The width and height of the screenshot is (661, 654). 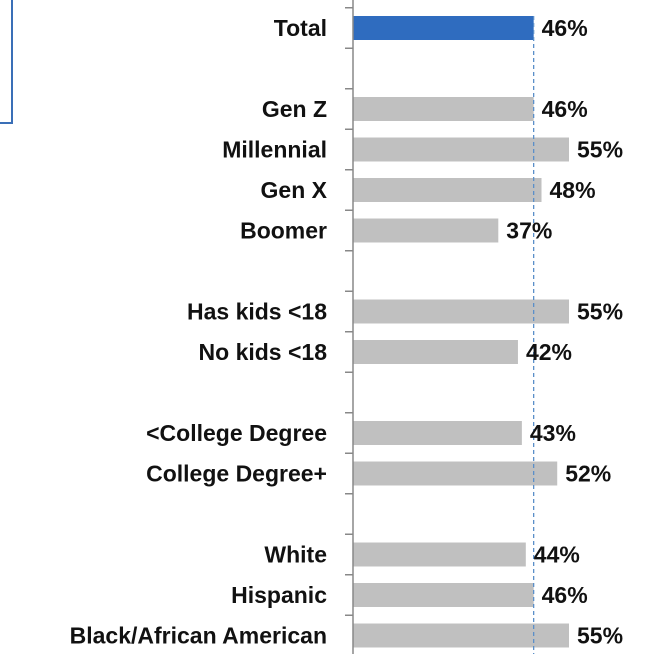 I want to click on value-label-gen-z: 46%, so click(x=565, y=109).